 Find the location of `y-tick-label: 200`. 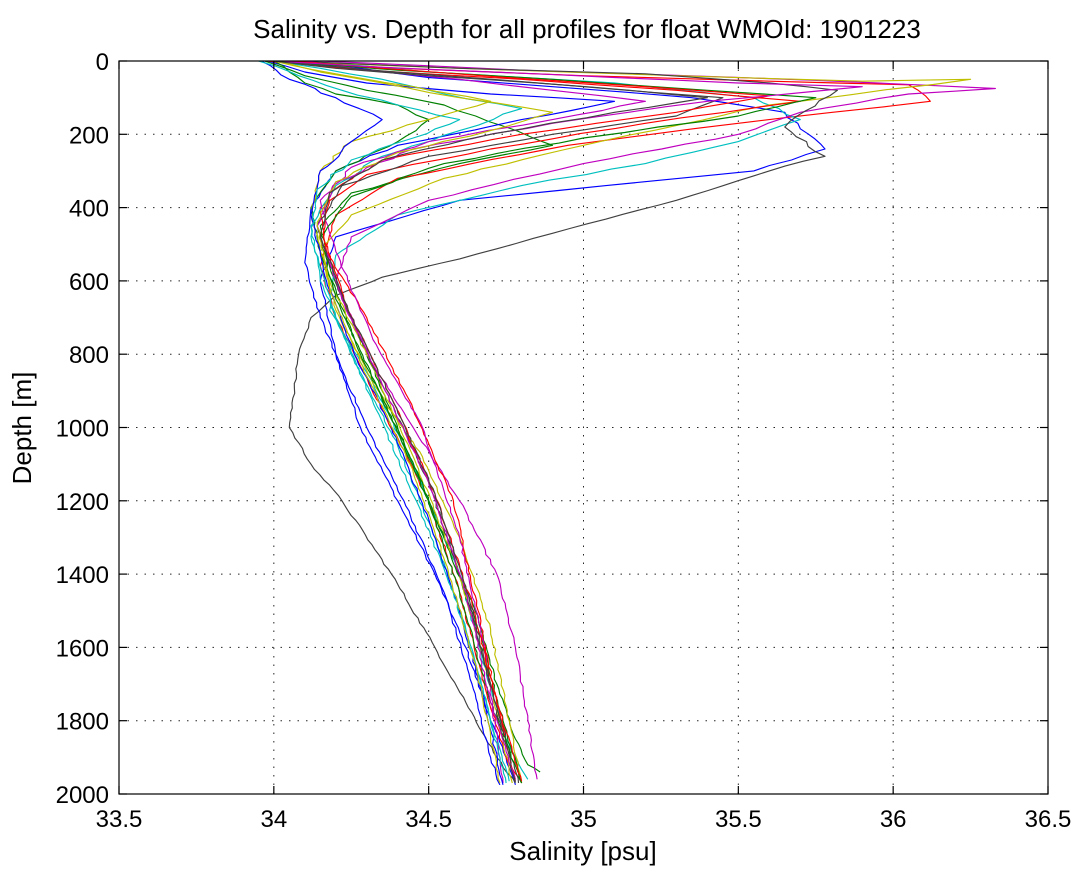

y-tick-label: 200 is located at coordinates (89, 135).